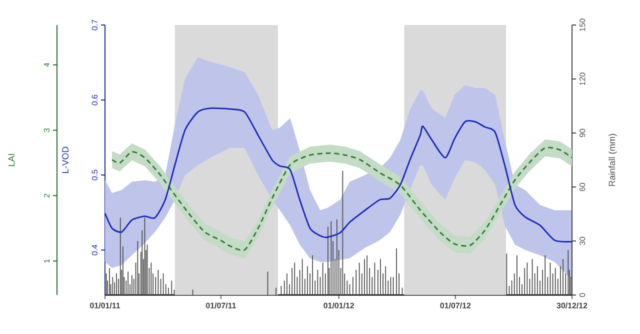 This screenshot has height=334, width=640. Describe the element at coordinates (612, 160) in the screenshot. I see `y2-axis-title: Rainfall (mm)` at that location.